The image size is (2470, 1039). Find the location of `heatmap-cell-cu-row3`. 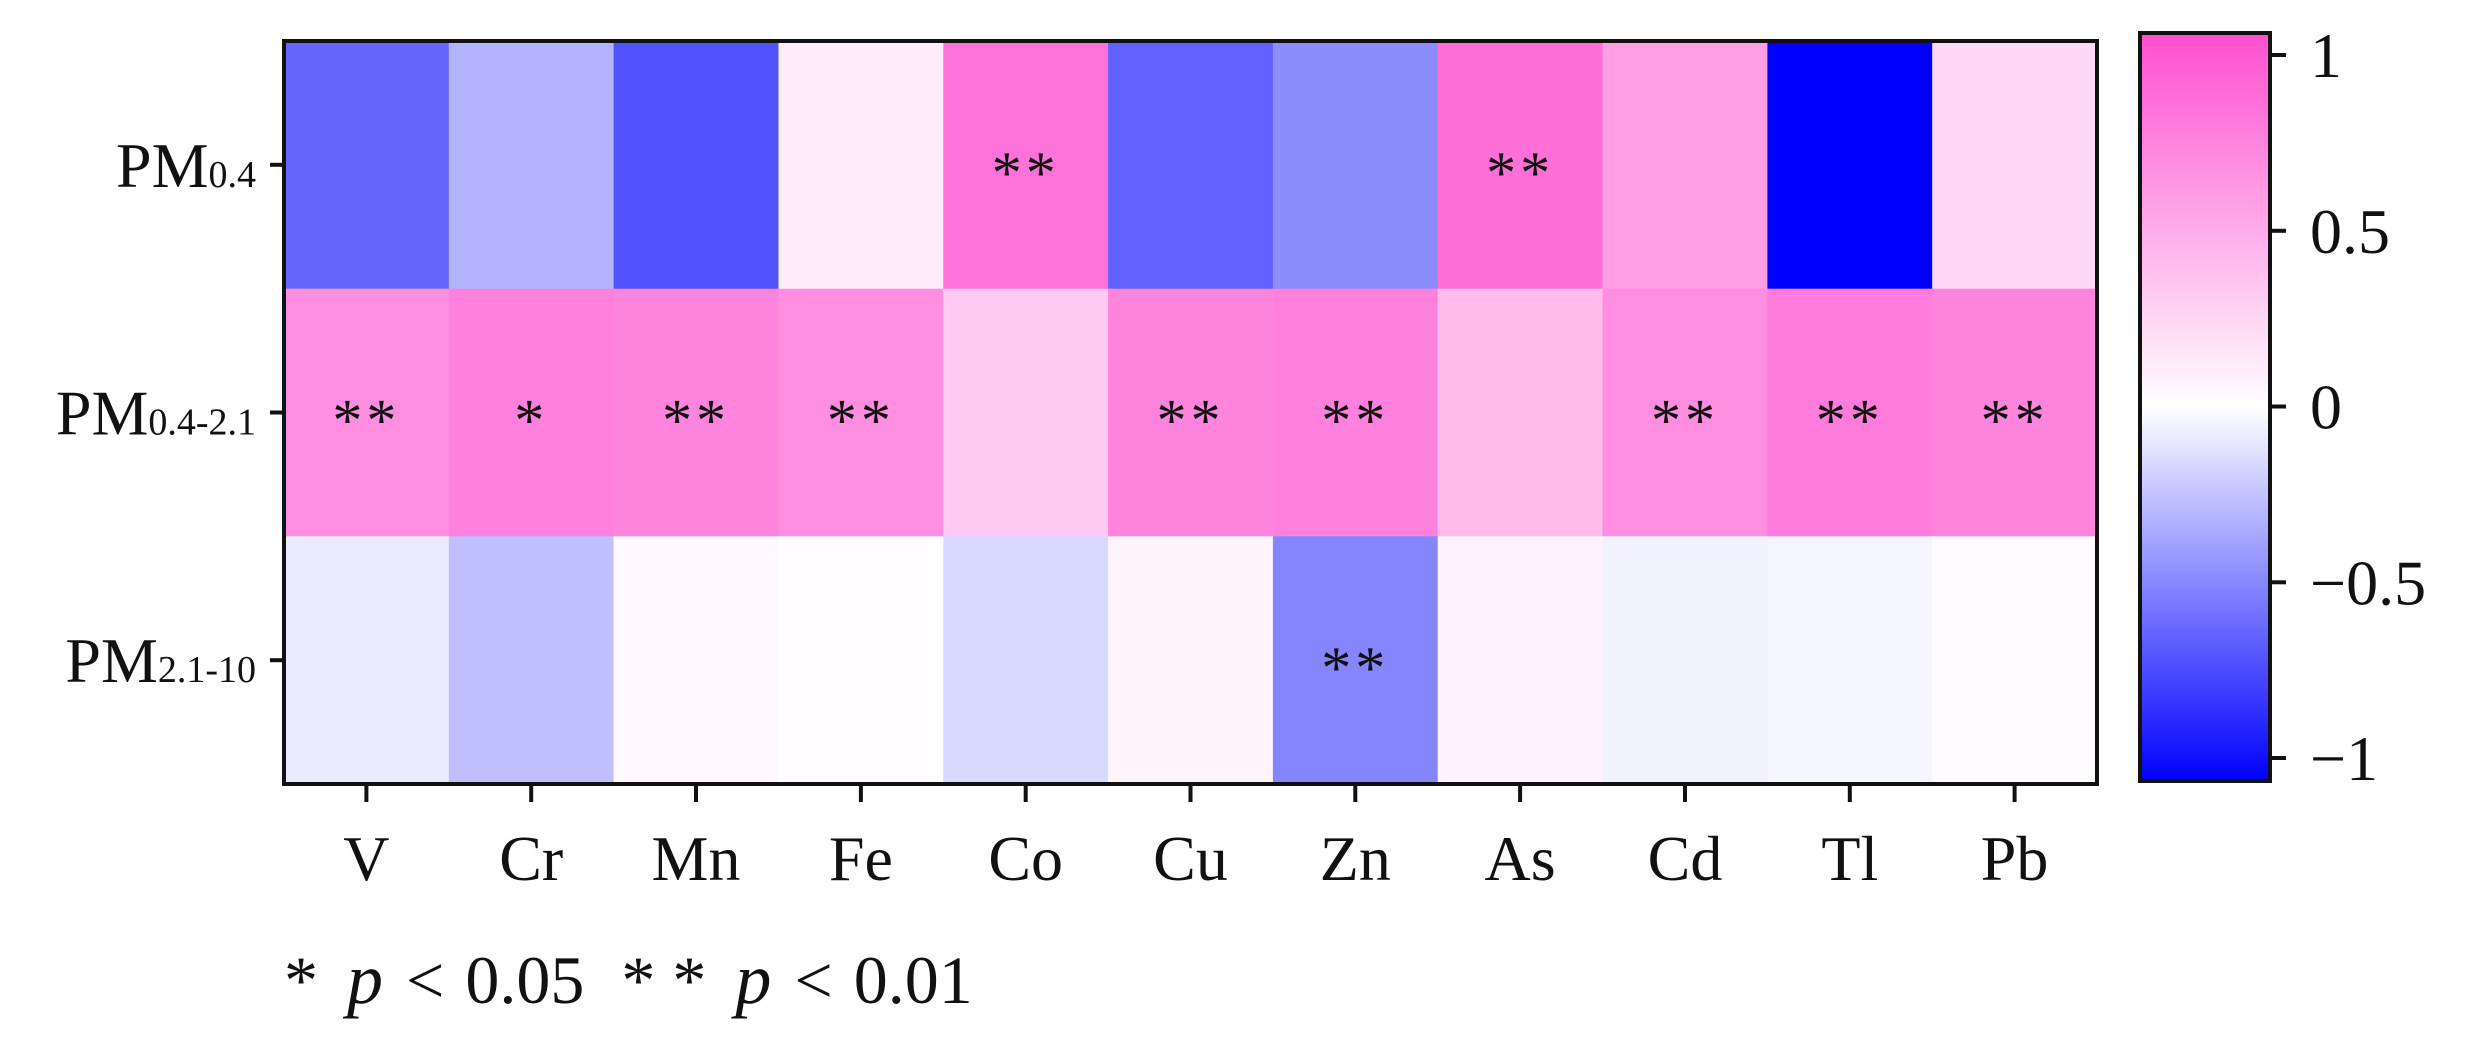

heatmap-cell-cu-row3 is located at coordinates (1191, 660).